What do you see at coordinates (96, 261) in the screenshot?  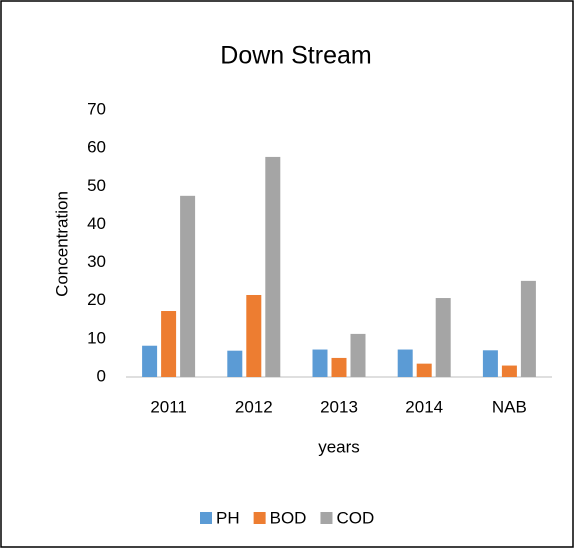 I see `y-tick-label: 30` at bounding box center [96, 261].